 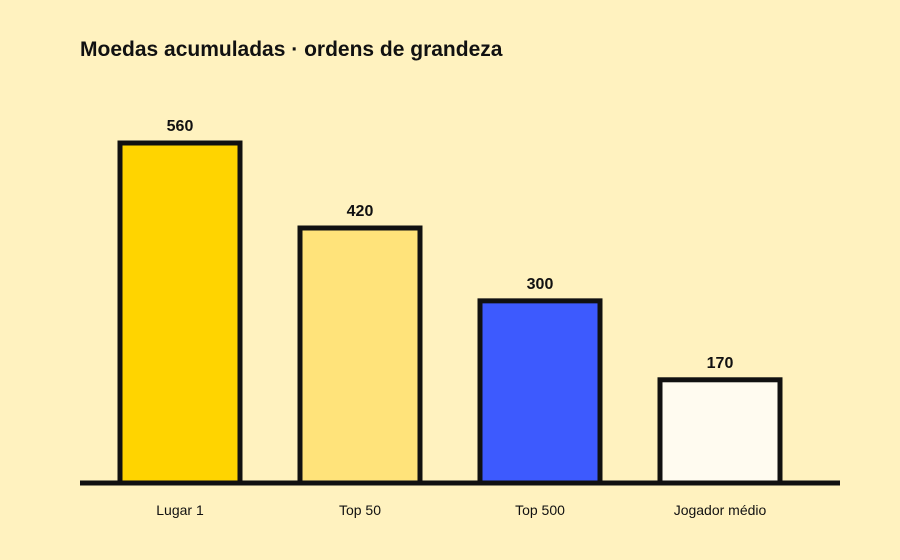 I want to click on data-label-3: 300, so click(x=540, y=284).